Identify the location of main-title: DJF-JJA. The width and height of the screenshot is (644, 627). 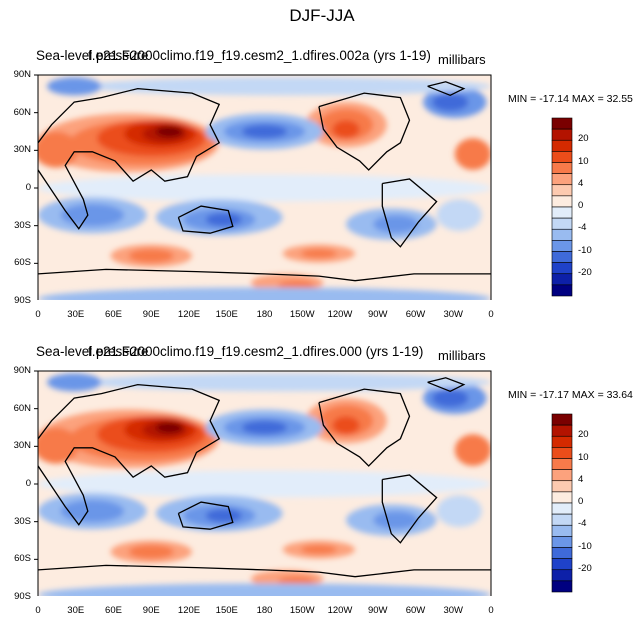
(322, 15).